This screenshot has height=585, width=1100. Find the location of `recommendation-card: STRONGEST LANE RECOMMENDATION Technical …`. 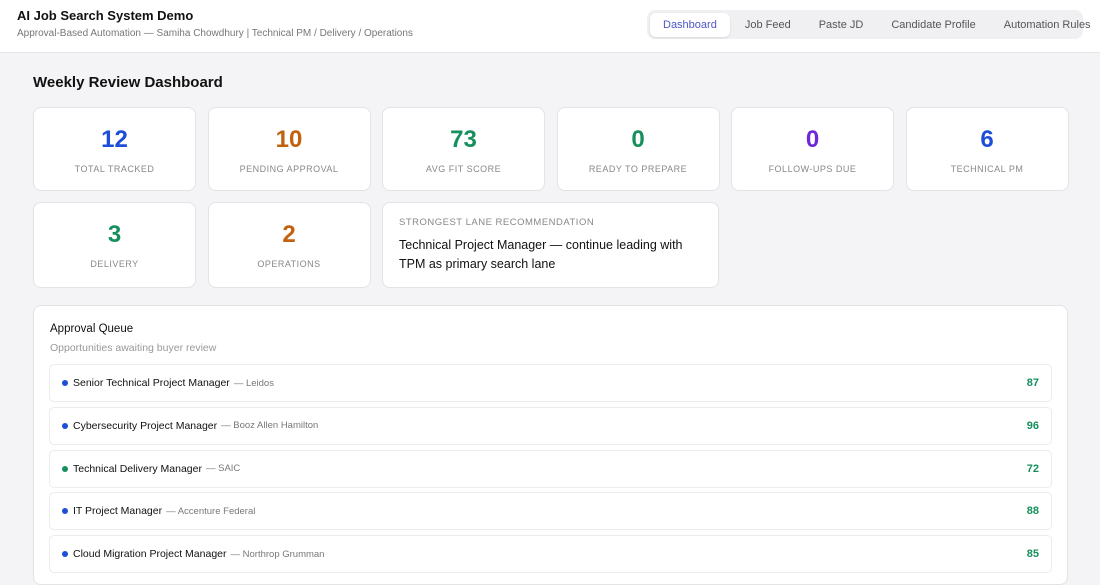

recommendation-card: STRONGEST LANE RECOMMENDATION Technical … is located at coordinates (550, 245).